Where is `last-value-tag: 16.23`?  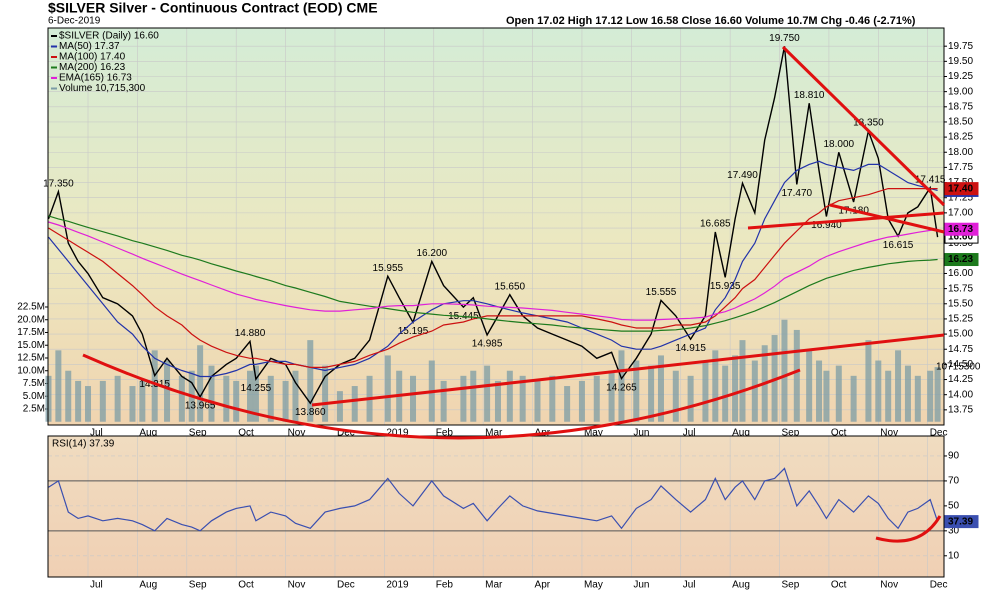
last-value-tag: 16.23 is located at coordinates (960, 259).